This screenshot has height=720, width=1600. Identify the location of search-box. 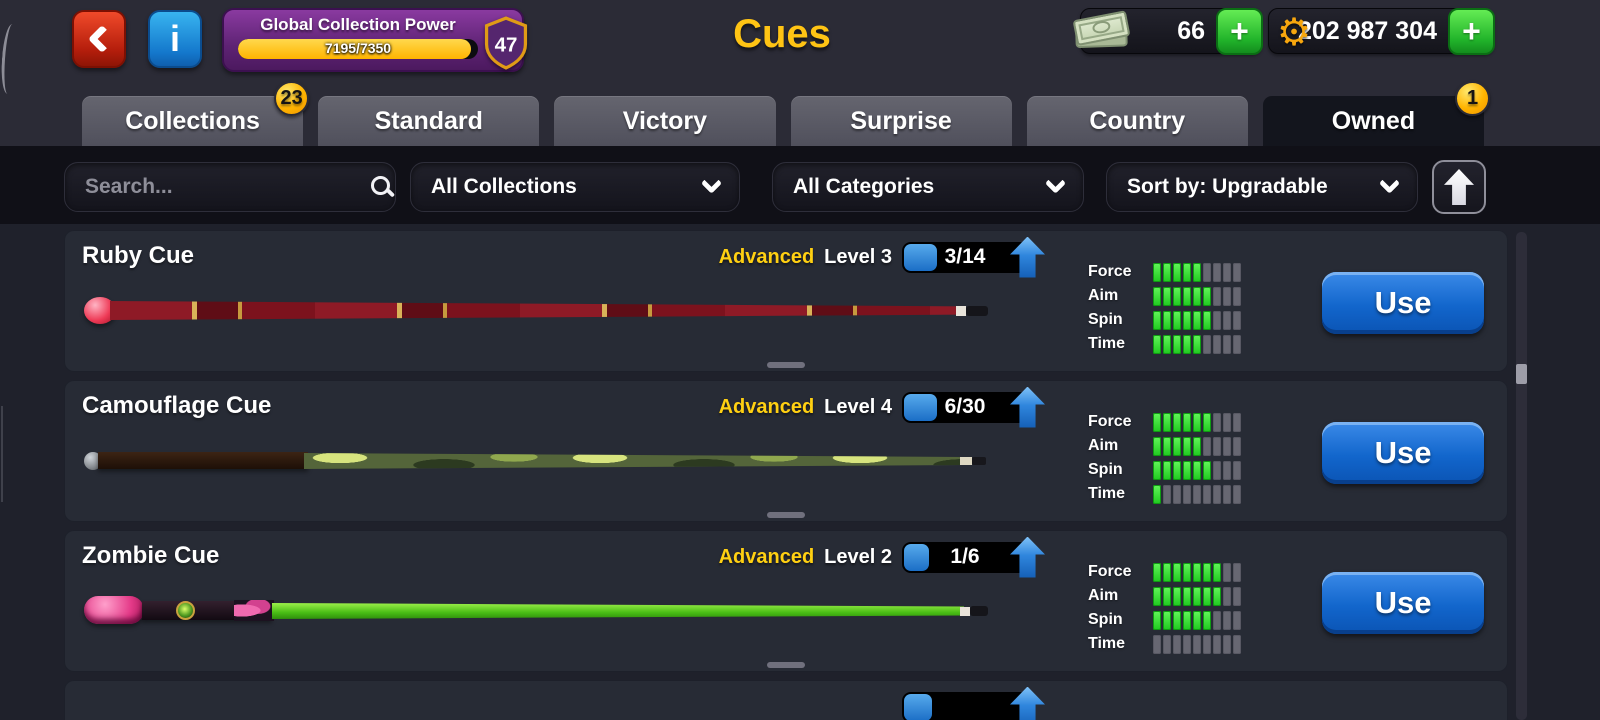
(230, 187).